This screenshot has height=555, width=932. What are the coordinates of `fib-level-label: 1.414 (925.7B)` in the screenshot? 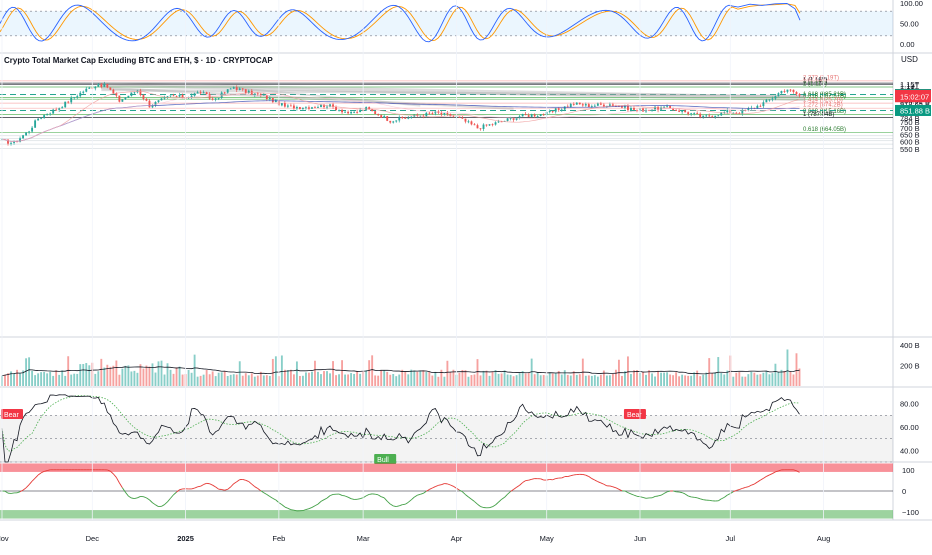 It's located at (823, 101).